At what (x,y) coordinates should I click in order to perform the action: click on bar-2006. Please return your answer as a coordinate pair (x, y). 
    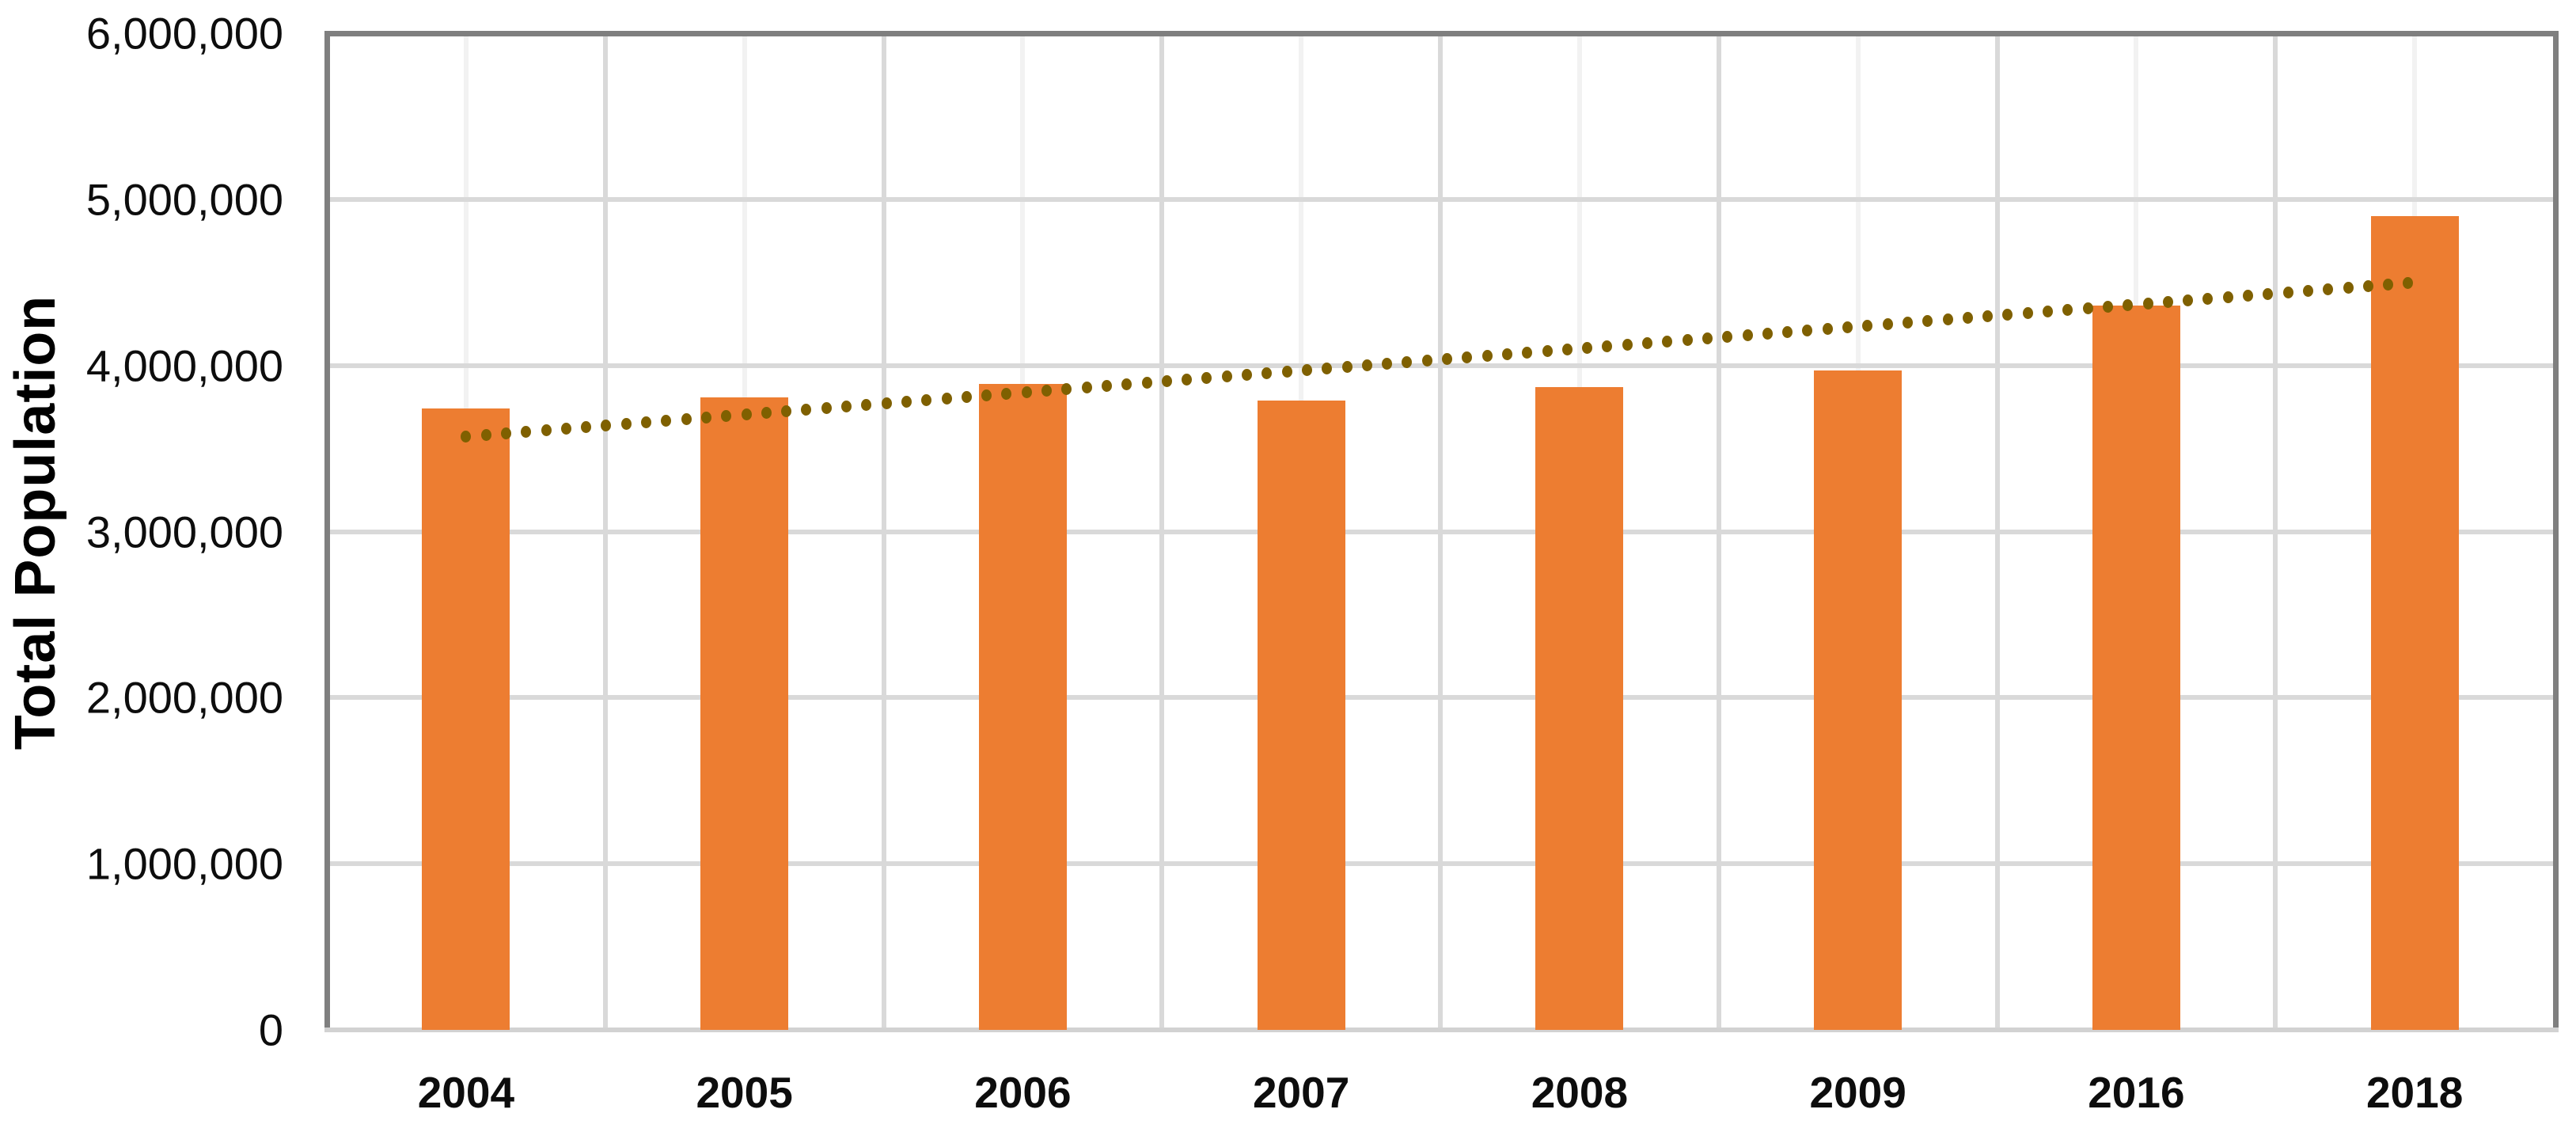
    Looking at the image, I should click on (1022, 706).